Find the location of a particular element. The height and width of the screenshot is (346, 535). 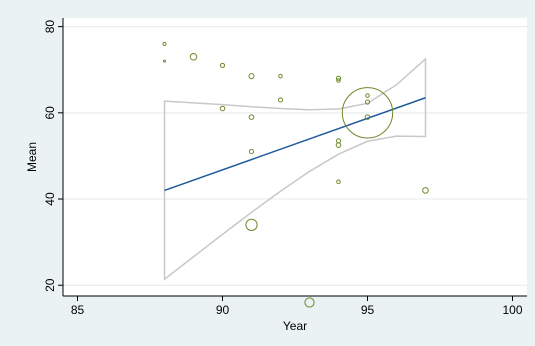

x-tick-label-90: 90 is located at coordinates (223, 310).